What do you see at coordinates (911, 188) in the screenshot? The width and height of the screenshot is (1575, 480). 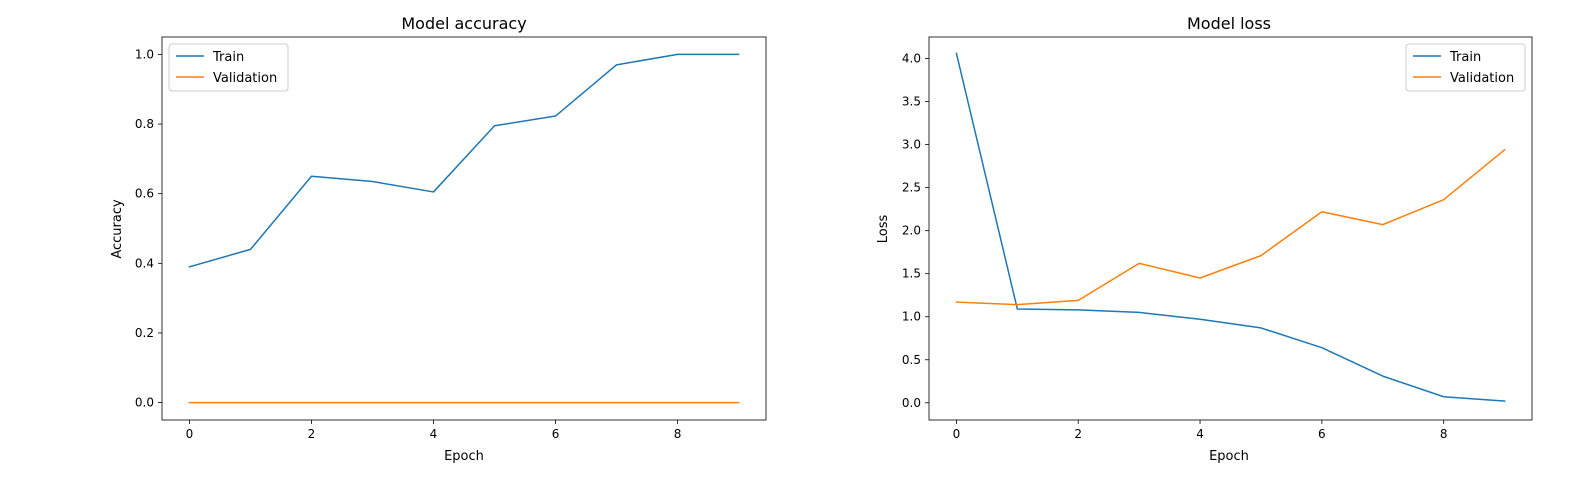 I see `loss-y-tick-label: 2.5` at bounding box center [911, 188].